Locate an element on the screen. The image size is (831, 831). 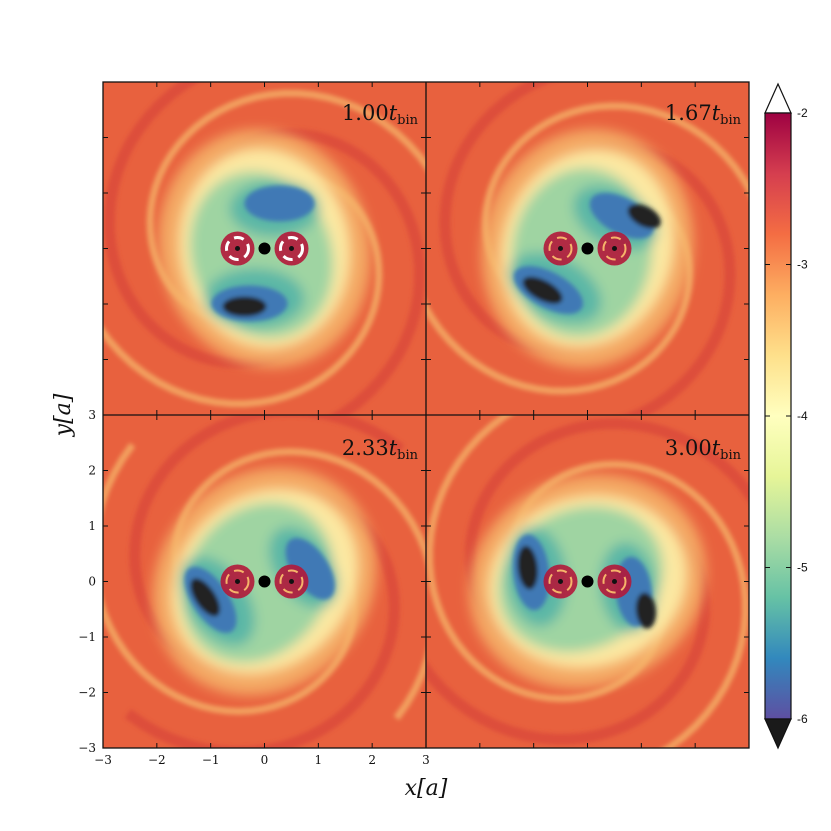
y-tick-labels: 3 2 1 0 −1 −2 −3 is located at coordinates (87, 581).